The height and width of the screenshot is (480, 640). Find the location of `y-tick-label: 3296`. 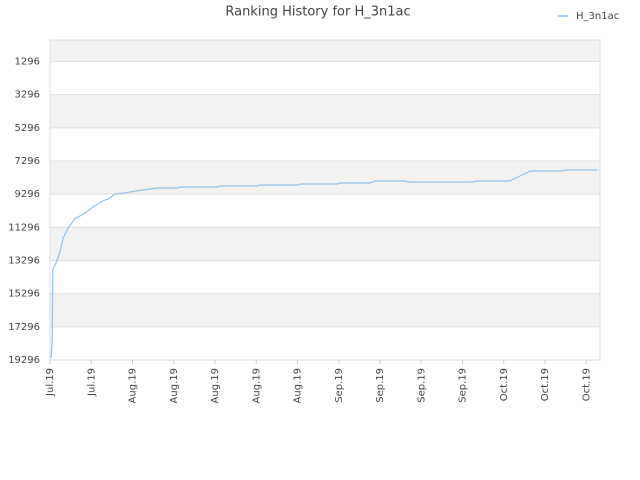

y-tick-label: 3296 is located at coordinates (27, 95).